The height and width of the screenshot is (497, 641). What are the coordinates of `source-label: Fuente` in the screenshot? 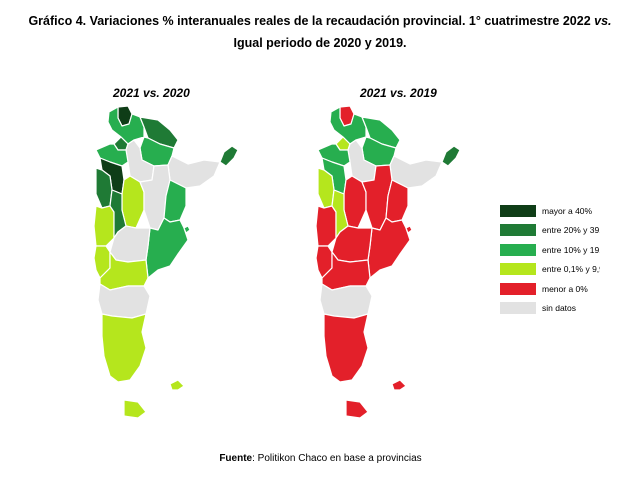 It's located at (236, 458).